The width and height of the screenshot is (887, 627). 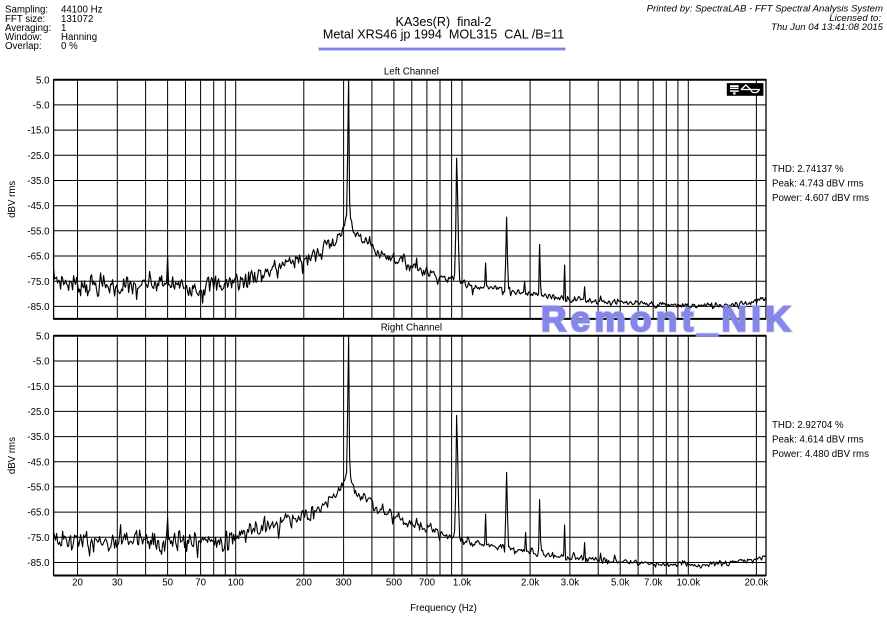 I want to click on svg-text:Metal XRS46 jp 1994 MOL315 C: Metal XRS46 jp 1994 MOL315 CAL /B=11, so click(x=443, y=35).